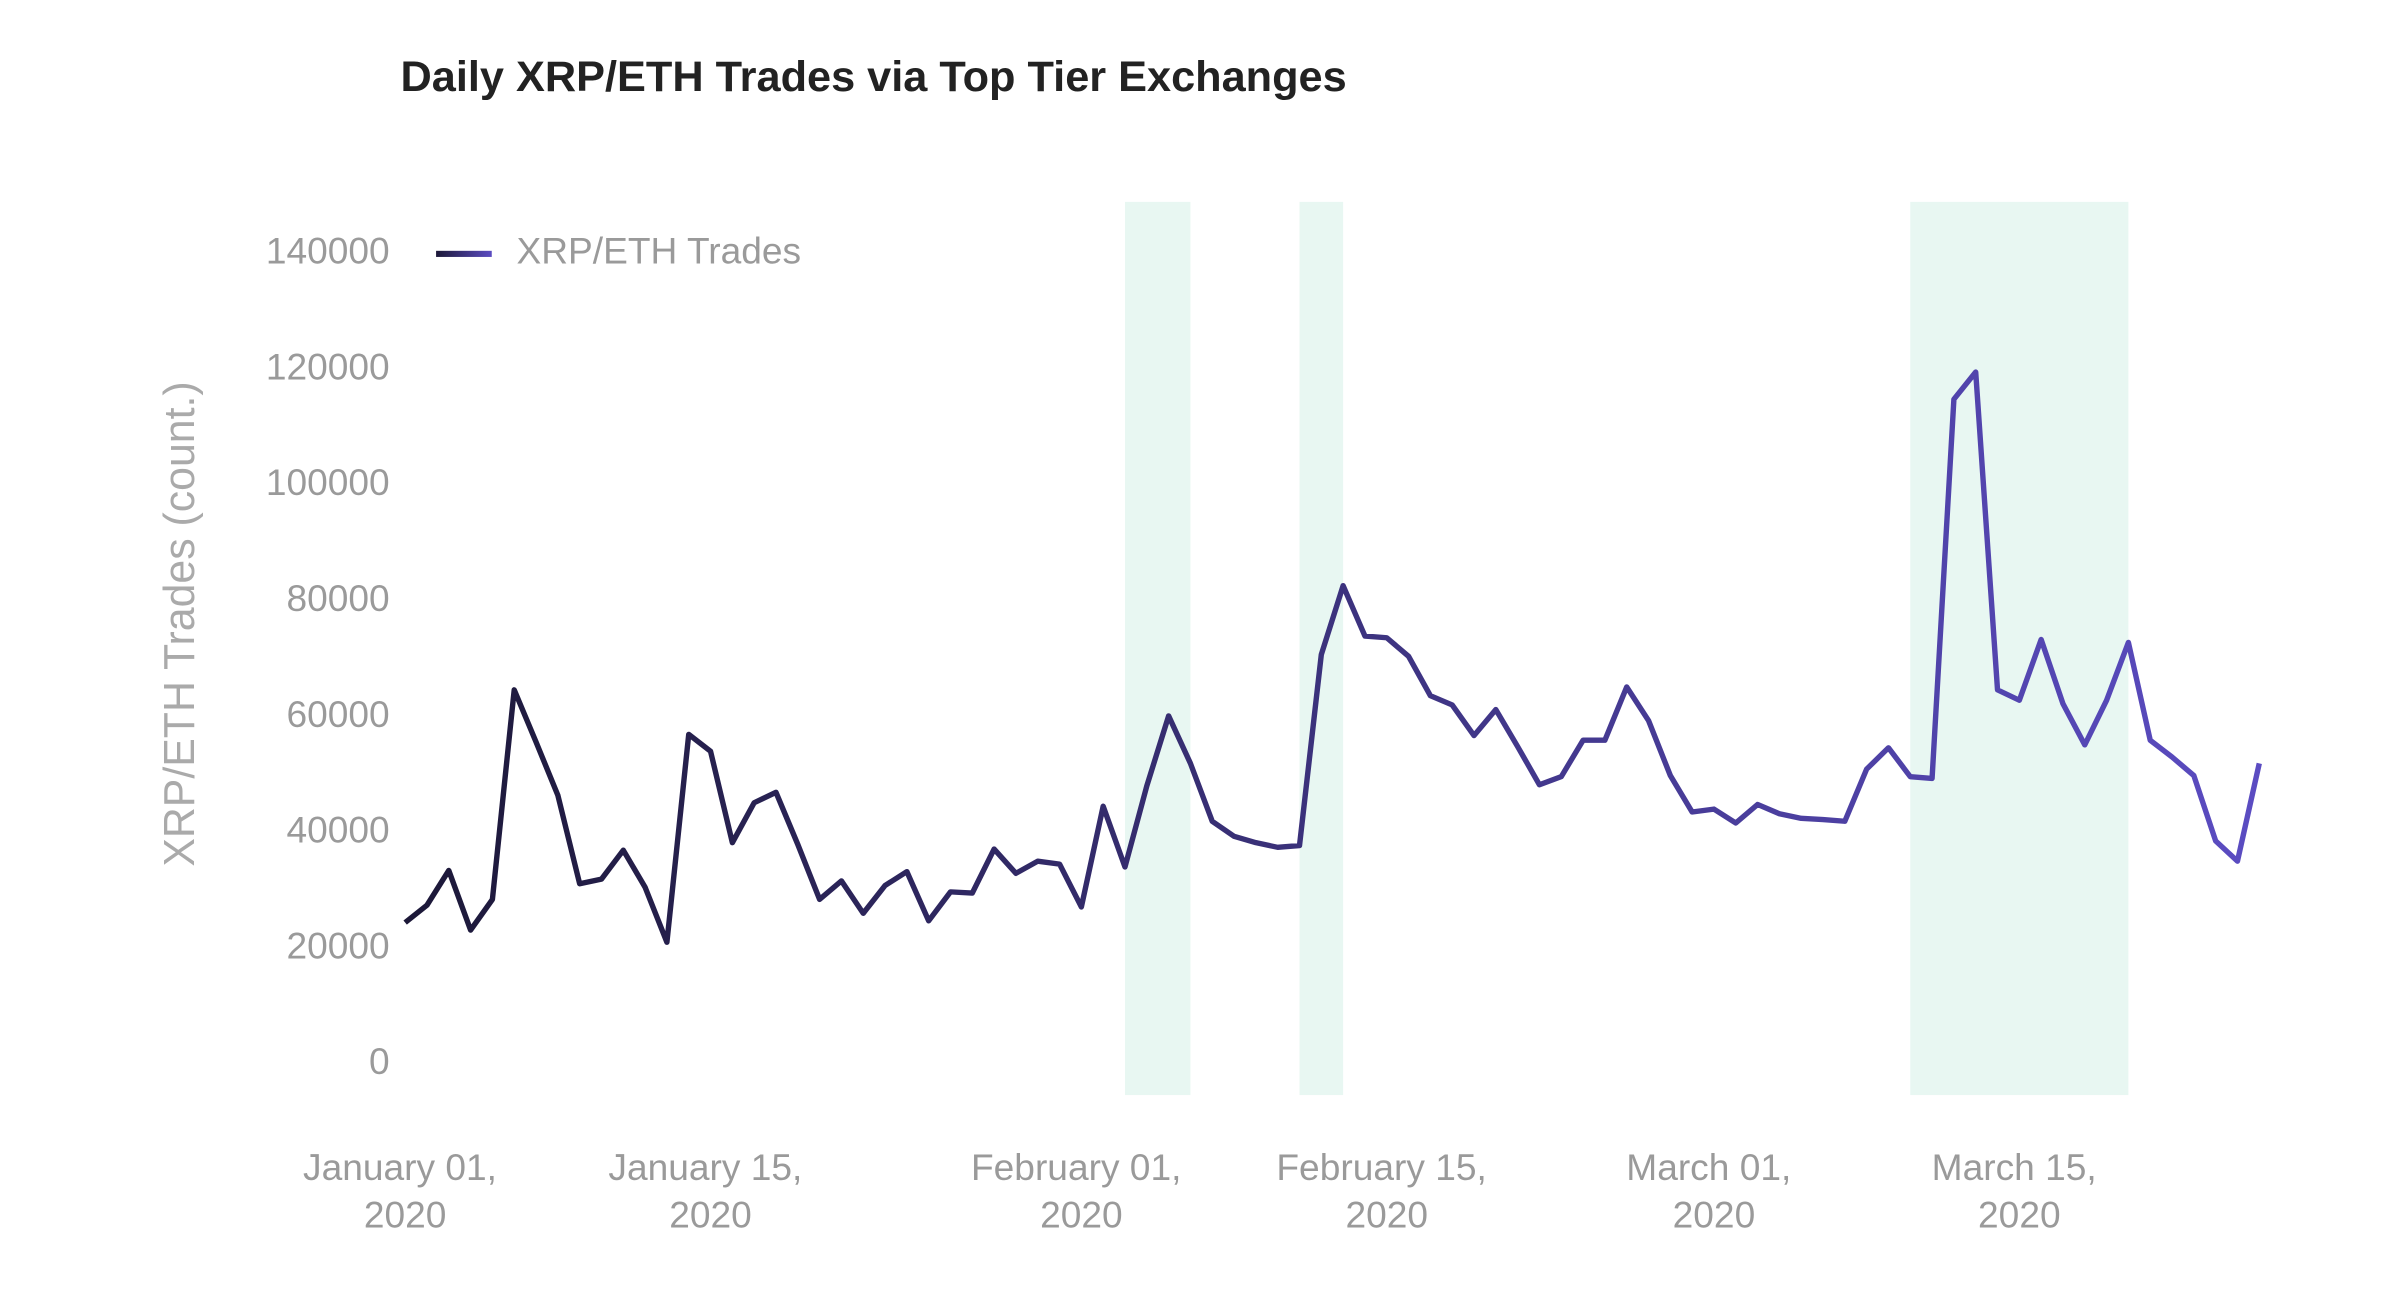 This screenshot has width=2400, height=1300. What do you see at coordinates (2019, 1191) in the screenshot?
I see `x-tick-label: March 15, 2020` at bounding box center [2019, 1191].